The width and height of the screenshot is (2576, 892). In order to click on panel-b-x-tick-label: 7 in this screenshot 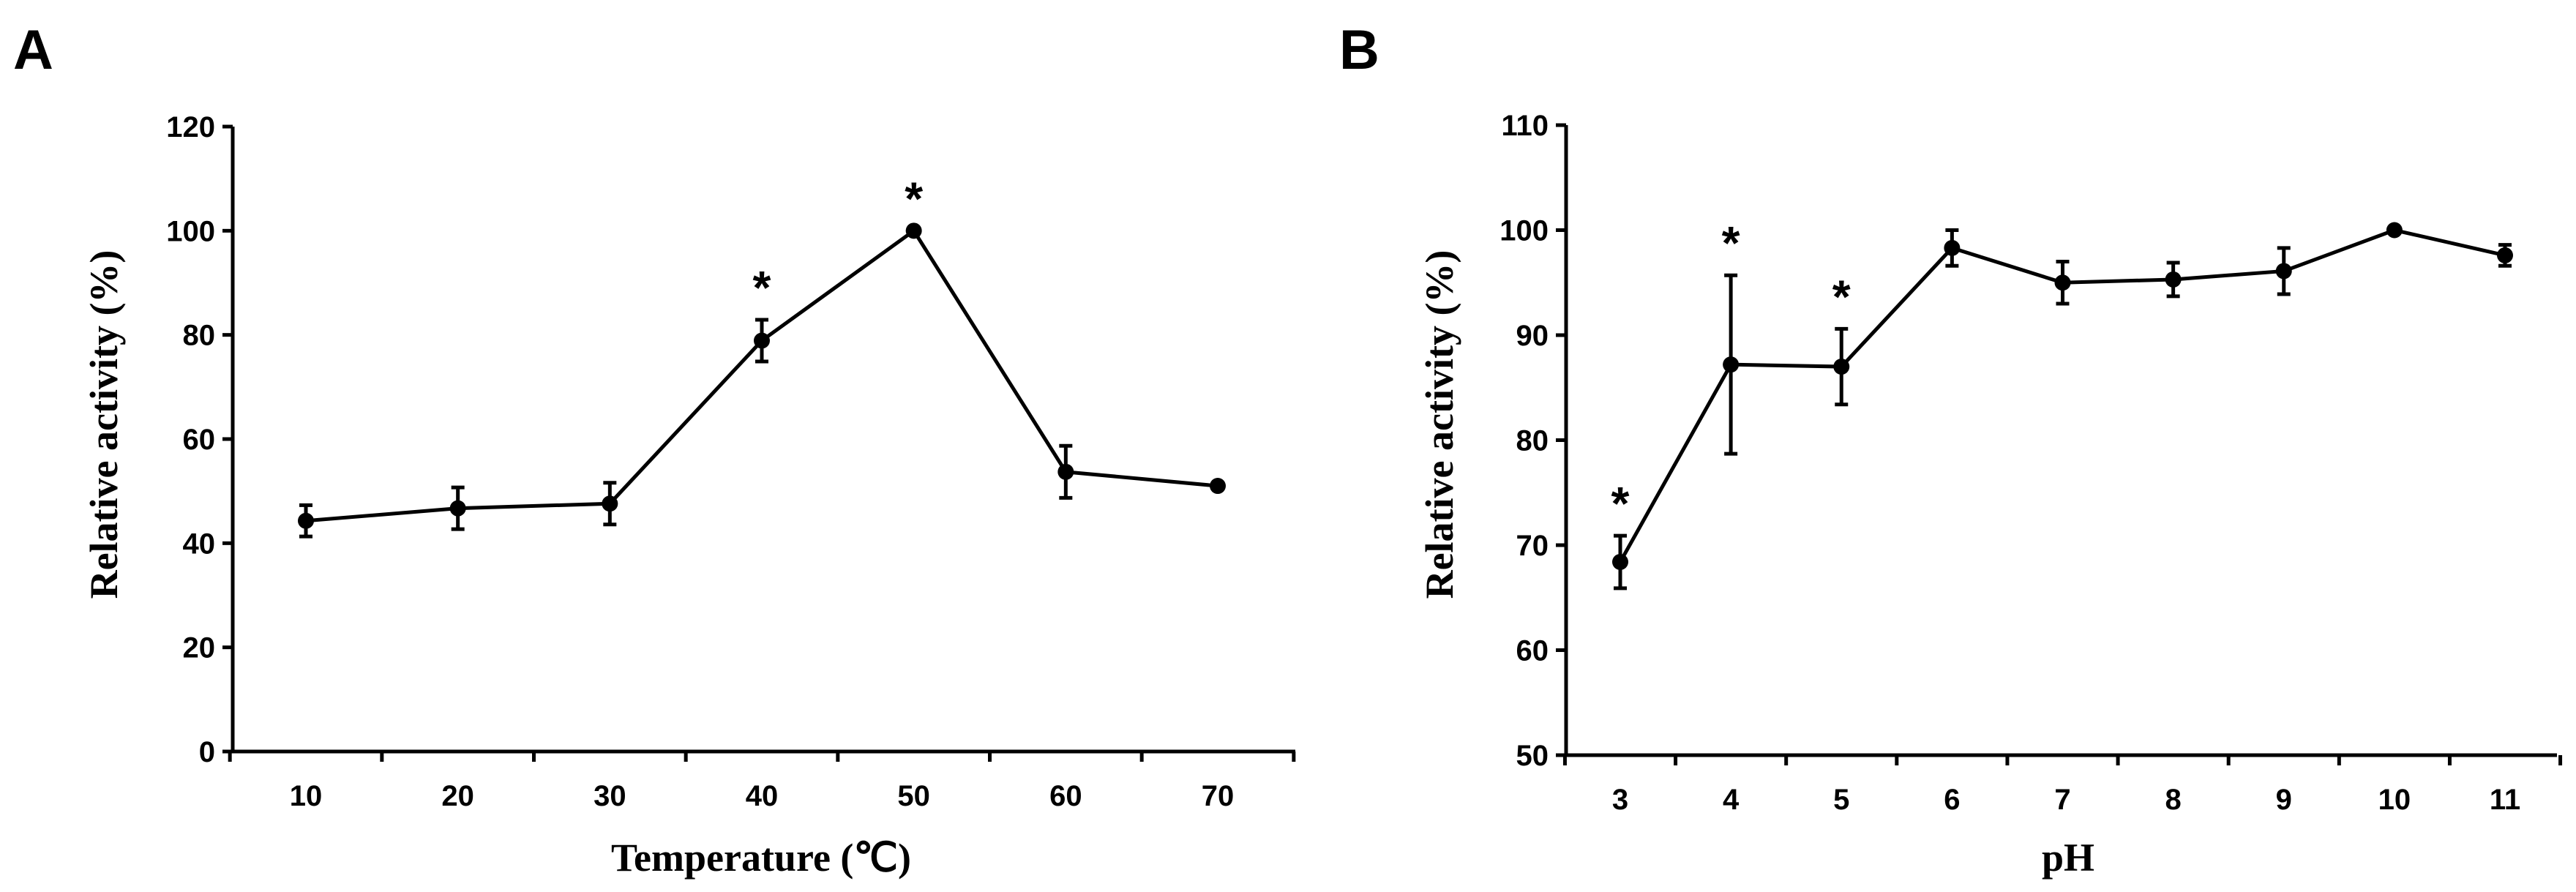, I will do `click(2062, 800)`.